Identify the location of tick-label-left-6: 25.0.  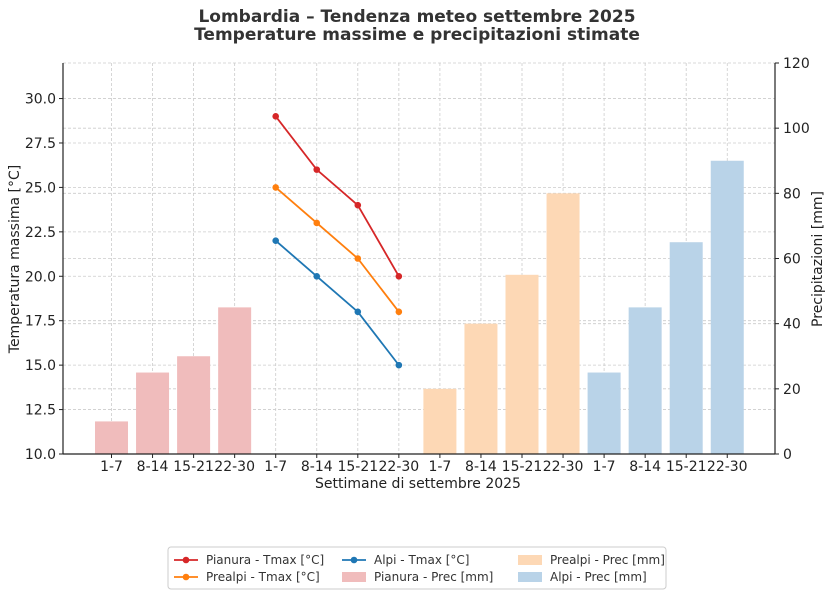
(40, 188).